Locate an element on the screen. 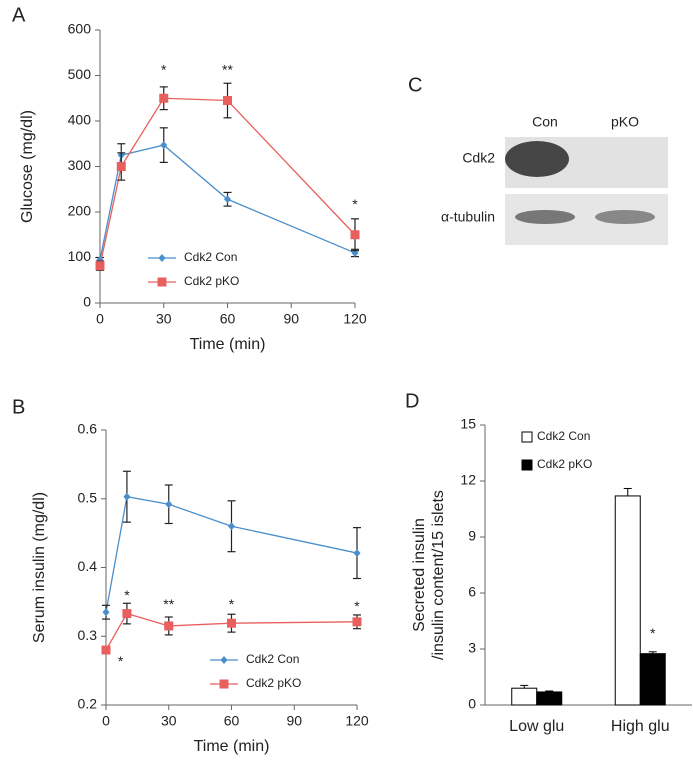  y-axis-label: Serum insulin (mg/dl) is located at coordinates (39, 567).